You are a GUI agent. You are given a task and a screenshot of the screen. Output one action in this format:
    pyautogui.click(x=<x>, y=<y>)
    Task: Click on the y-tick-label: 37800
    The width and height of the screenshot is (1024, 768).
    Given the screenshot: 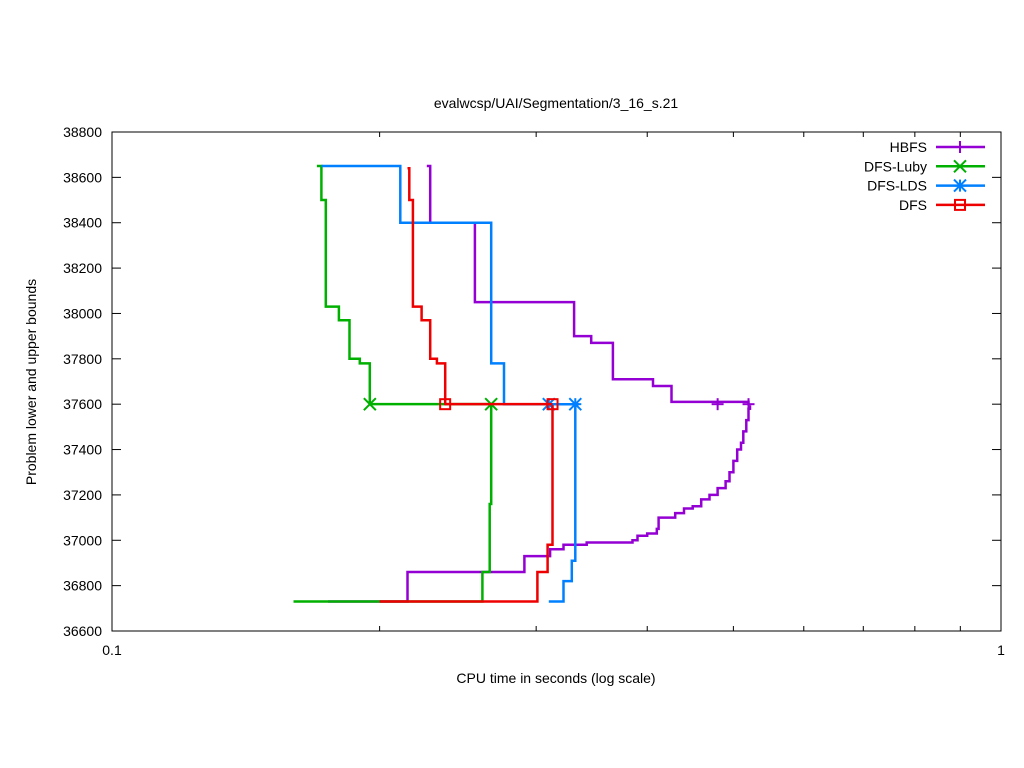 What is the action you would take?
    pyautogui.click(x=82, y=359)
    